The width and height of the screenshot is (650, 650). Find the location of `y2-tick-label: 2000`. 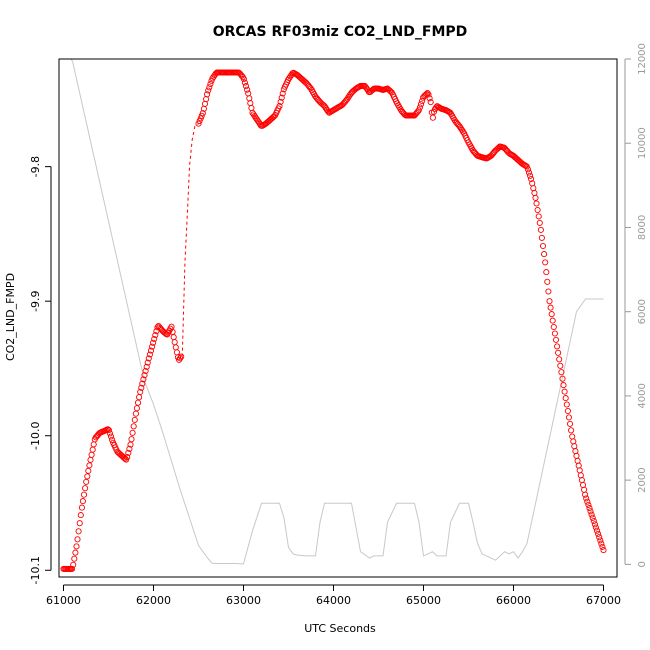

y2-tick-label: 2000 is located at coordinates (642, 479).